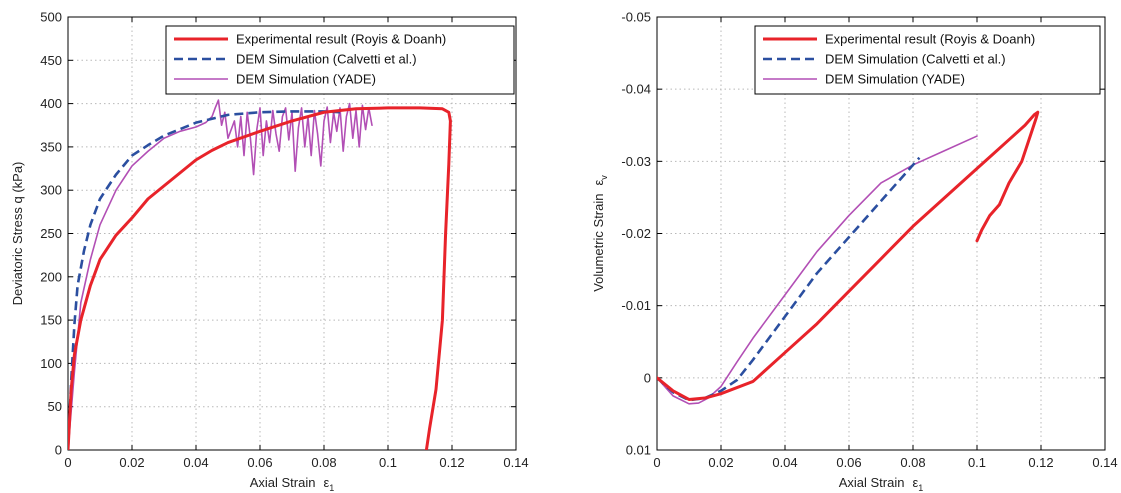  What do you see at coordinates (636, 305) in the screenshot?
I see `y-tick-label: -0.01` at bounding box center [636, 305].